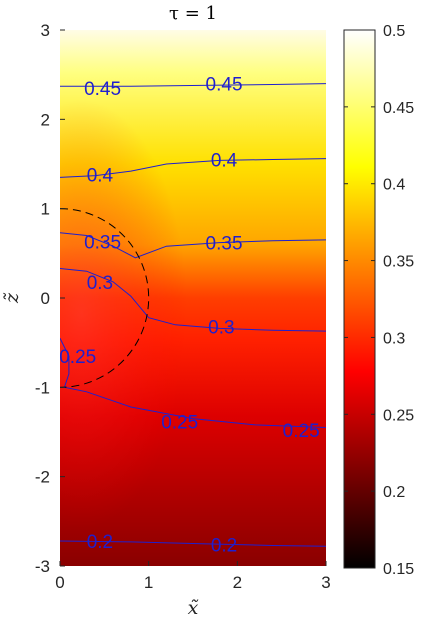 This screenshot has height=622, width=425. I want to click on y-tick-label-1: 2, so click(45, 119).